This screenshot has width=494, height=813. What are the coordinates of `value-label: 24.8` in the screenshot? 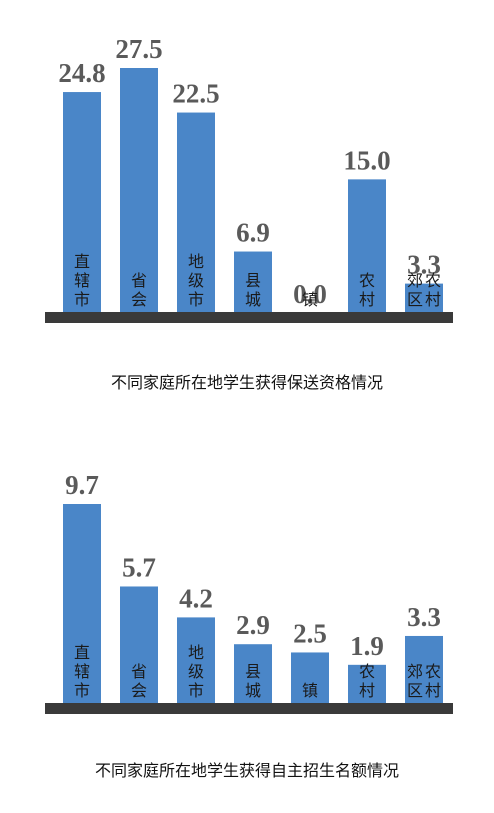 It's located at (81, 73).